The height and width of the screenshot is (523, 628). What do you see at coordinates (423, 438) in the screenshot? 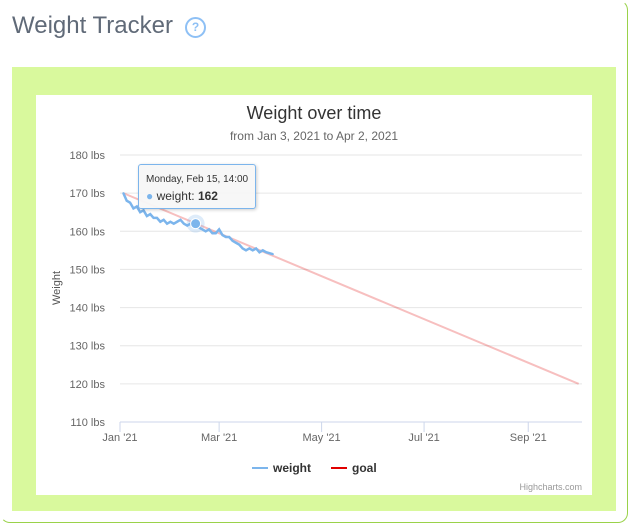
I see `x-tick-label: Jul '21` at bounding box center [423, 438].